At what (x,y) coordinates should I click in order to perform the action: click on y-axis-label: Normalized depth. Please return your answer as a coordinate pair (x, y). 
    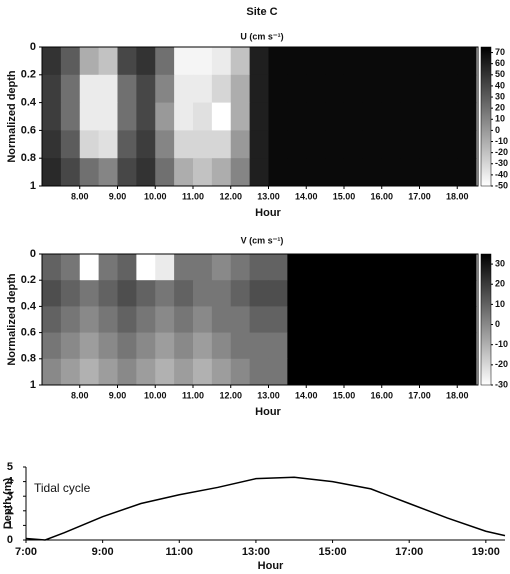
    Looking at the image, I should click on (12, 319).